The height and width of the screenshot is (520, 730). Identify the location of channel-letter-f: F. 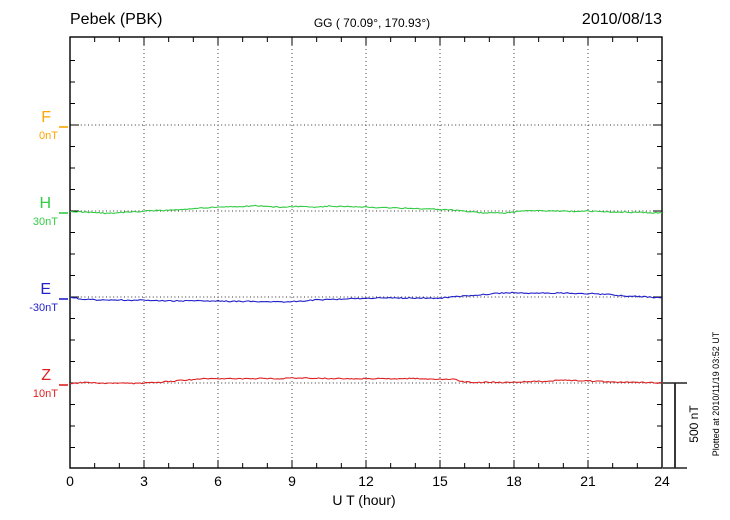
(46, 117).